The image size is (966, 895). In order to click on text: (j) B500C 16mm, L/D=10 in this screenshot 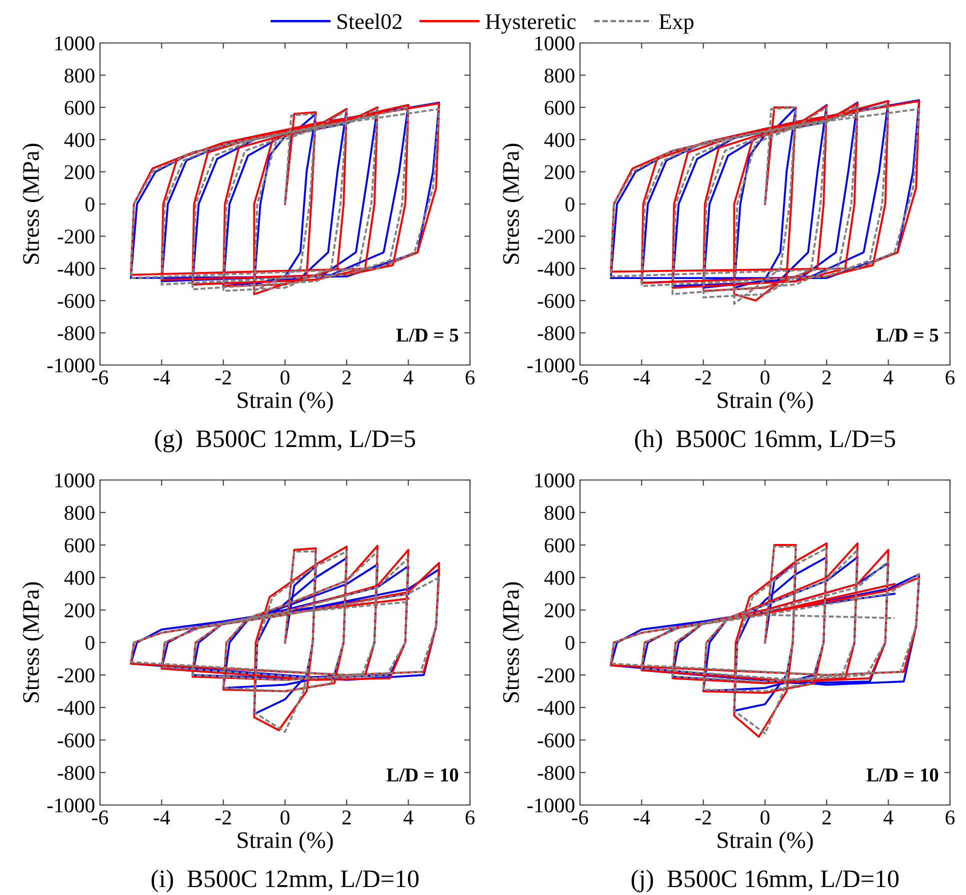, I will do `click(765, 881)`.